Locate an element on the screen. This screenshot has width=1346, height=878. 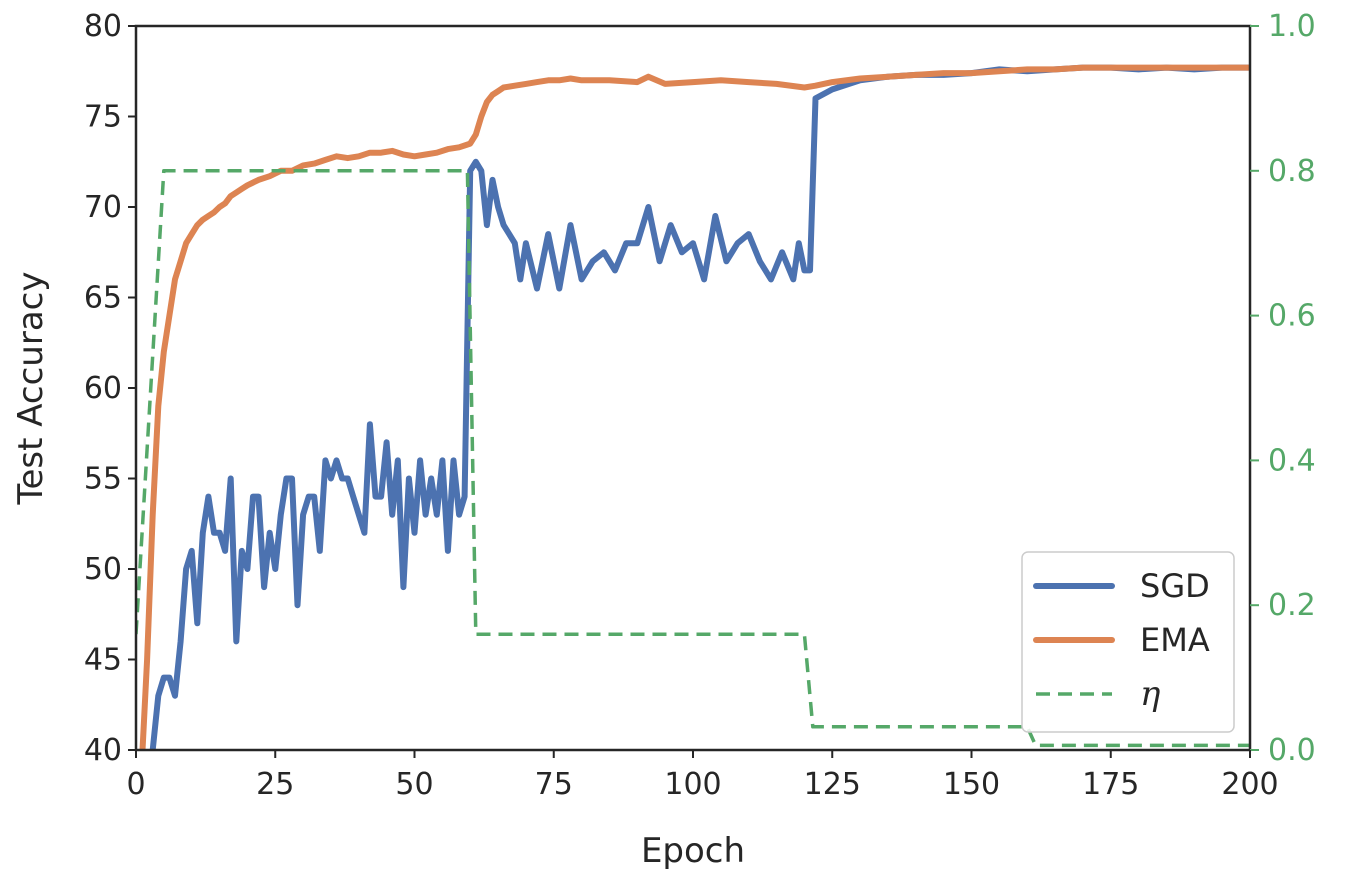
x-tick-label: 150 is located at coordinates (971, 784).